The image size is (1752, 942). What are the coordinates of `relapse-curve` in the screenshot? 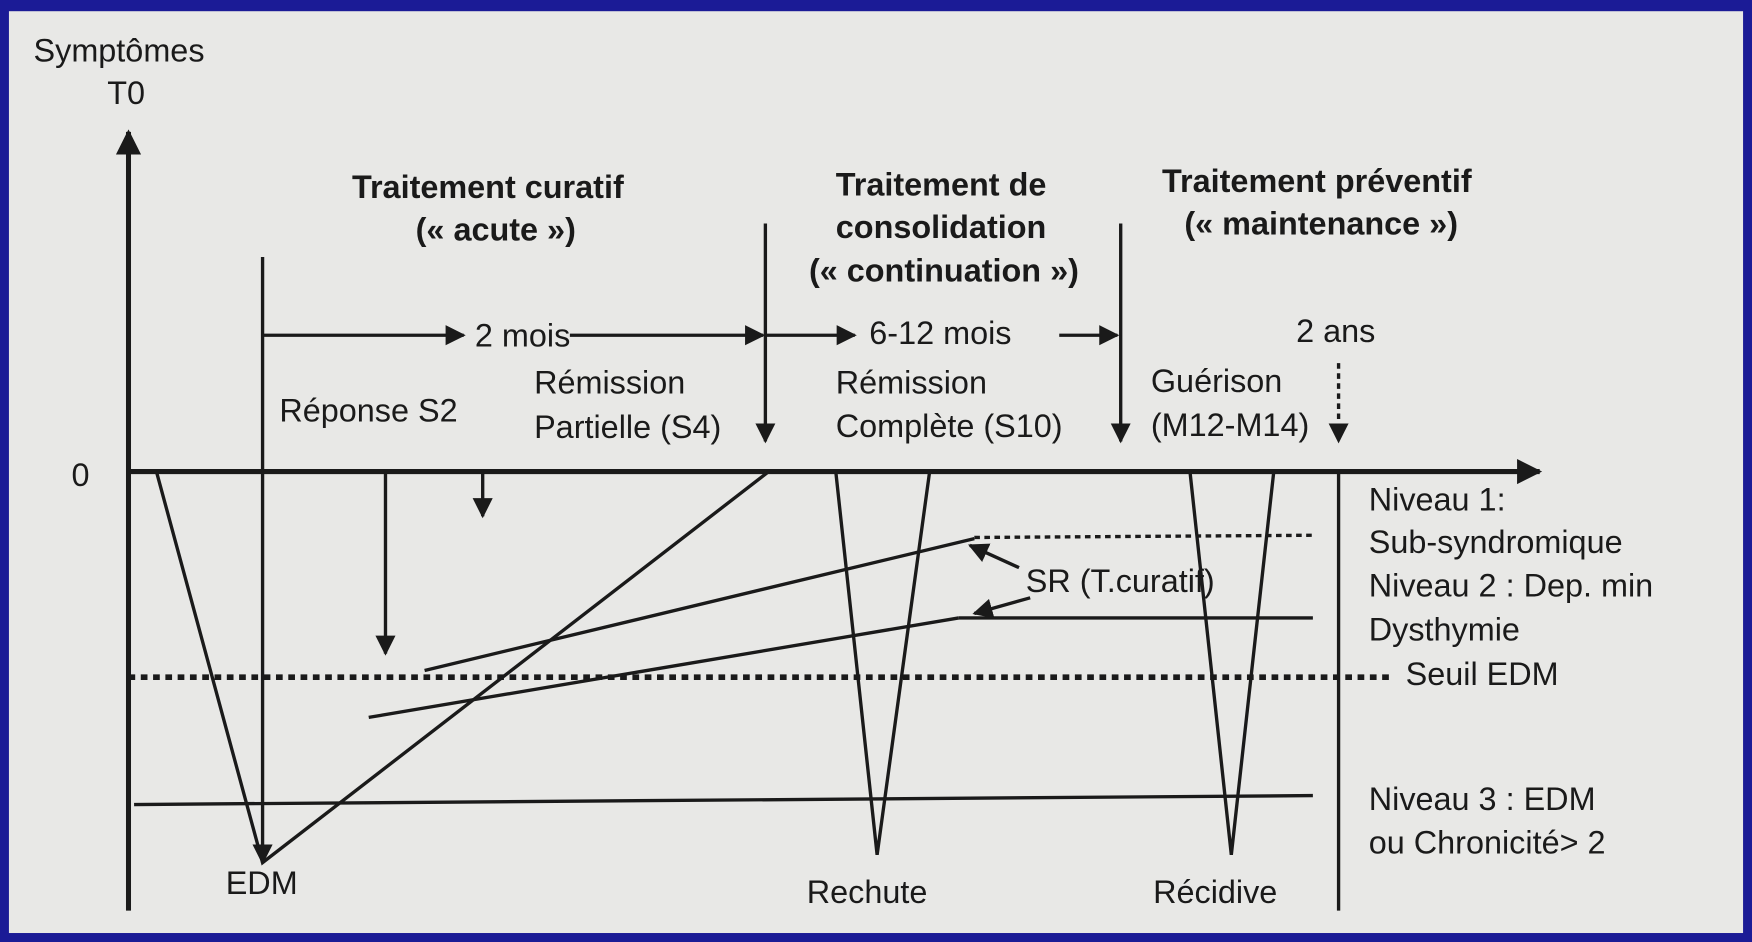 It's located at (883, 663).